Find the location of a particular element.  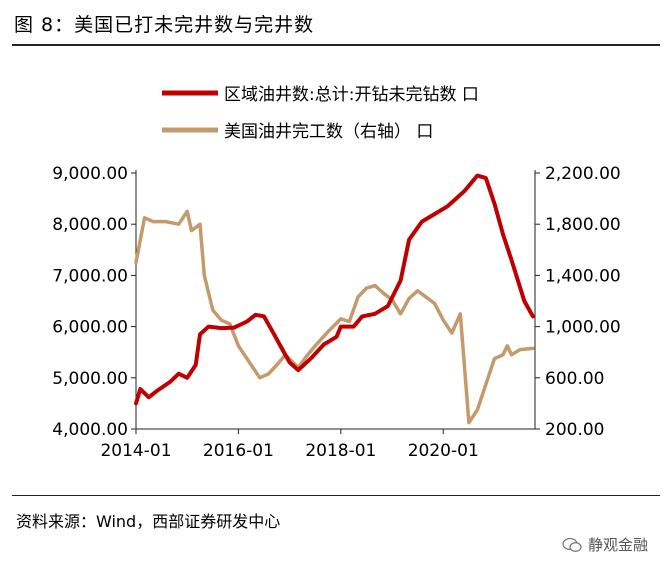

left-tick-label: 4,000.00 is located at coordinates (90, 430).